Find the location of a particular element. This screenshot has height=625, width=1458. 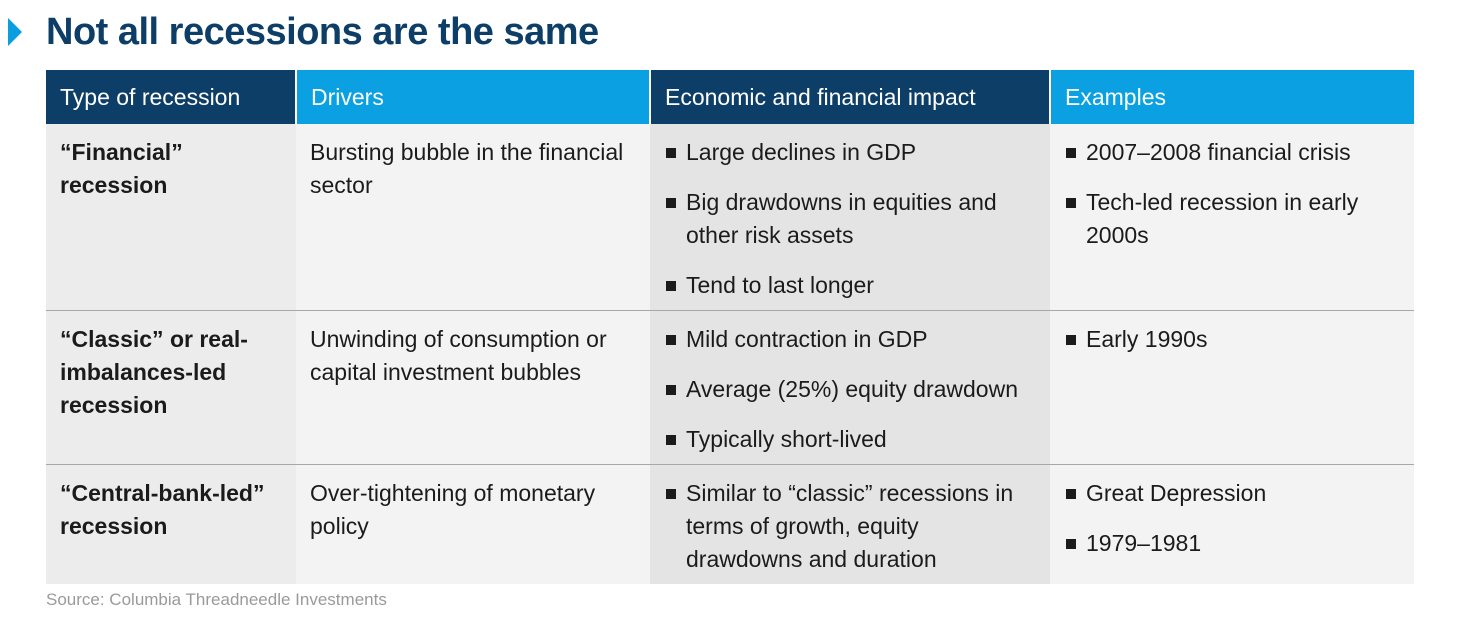

column-header-drivers: Drivers is located at coordinates (473, 97).